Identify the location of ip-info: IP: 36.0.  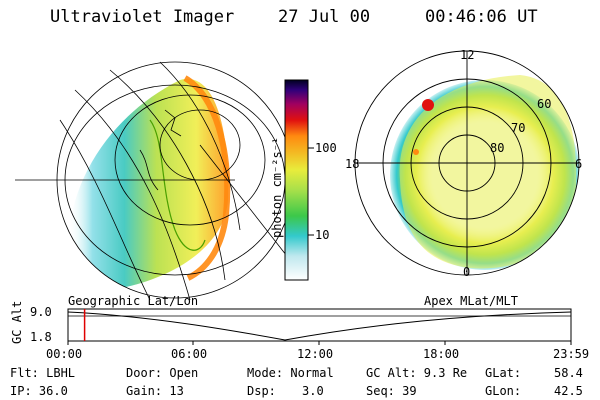
(39, 391).